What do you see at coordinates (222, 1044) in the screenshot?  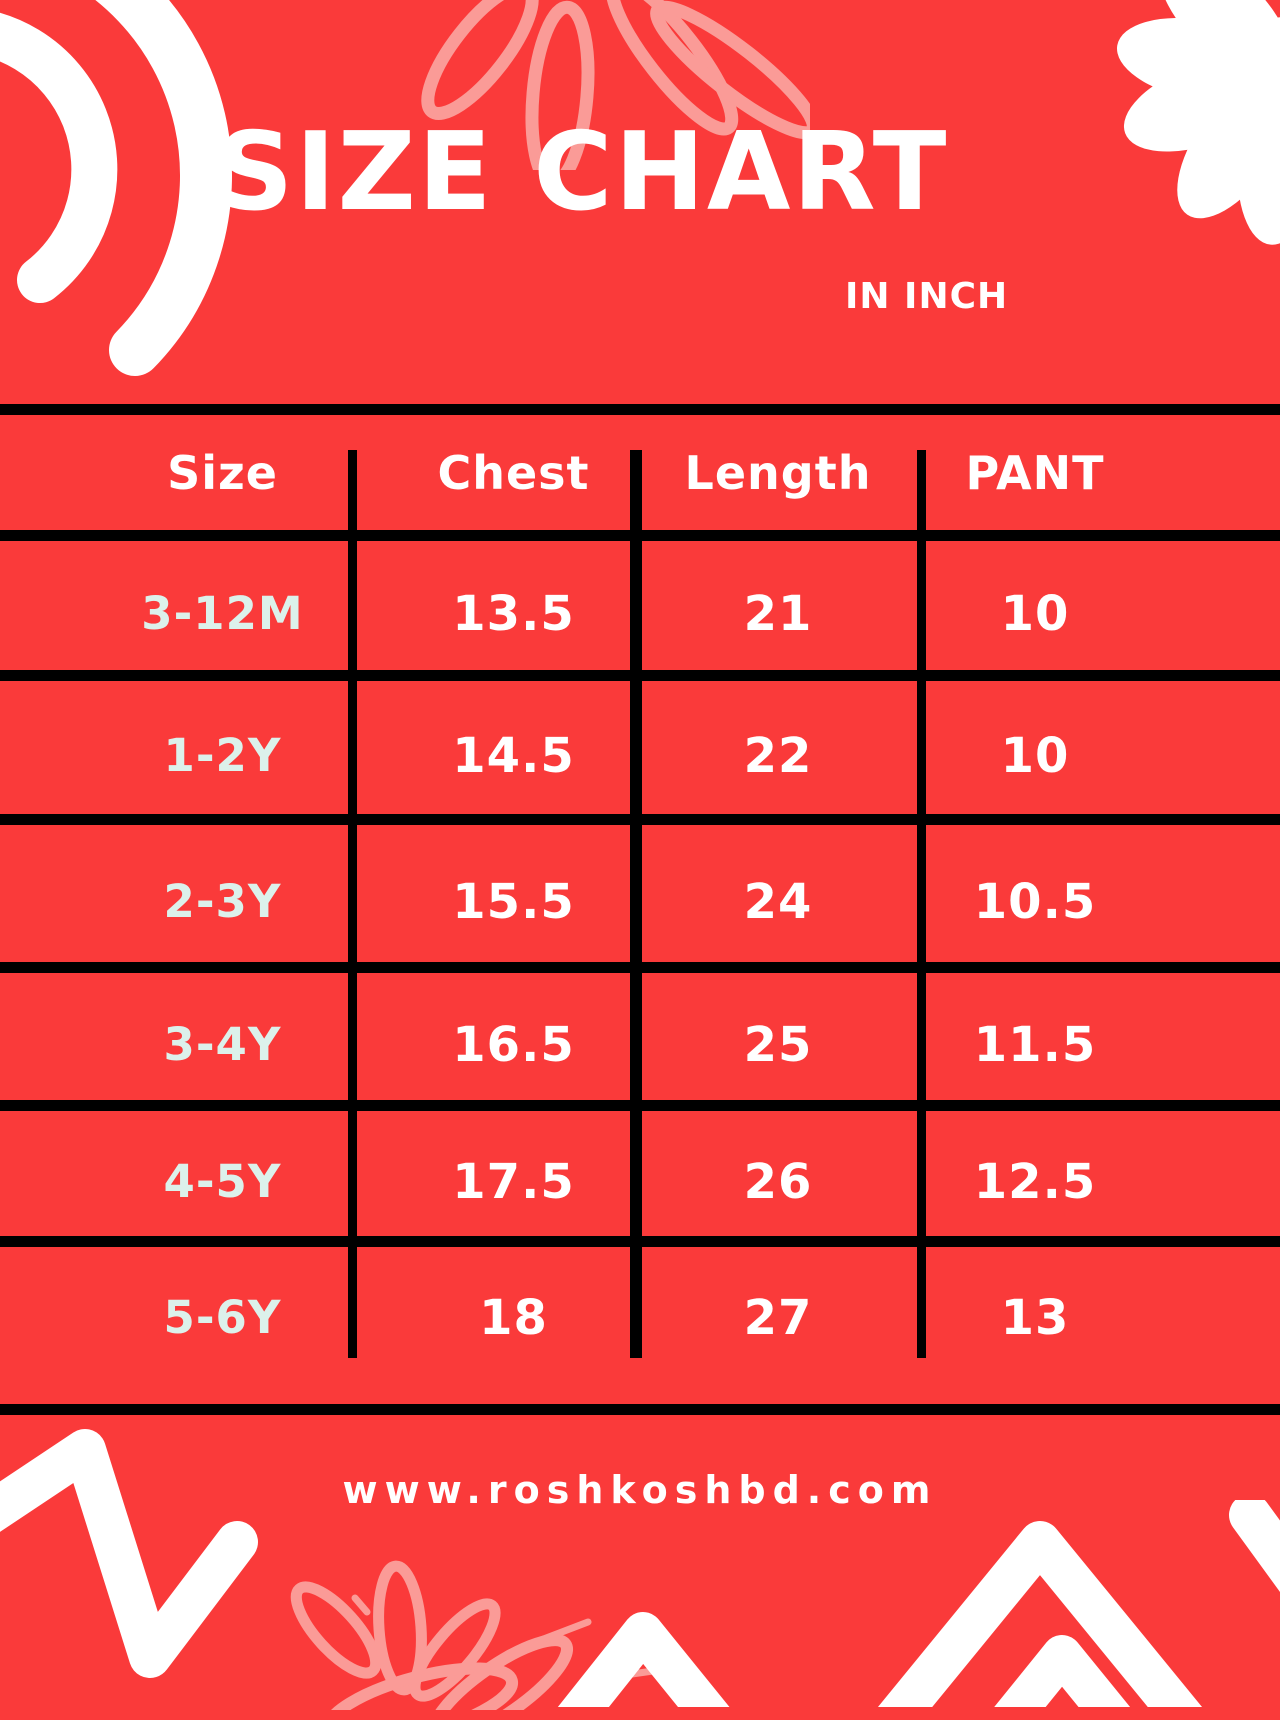 I see `size-cell: 3-4Y` at bounding box center [222, 1044].